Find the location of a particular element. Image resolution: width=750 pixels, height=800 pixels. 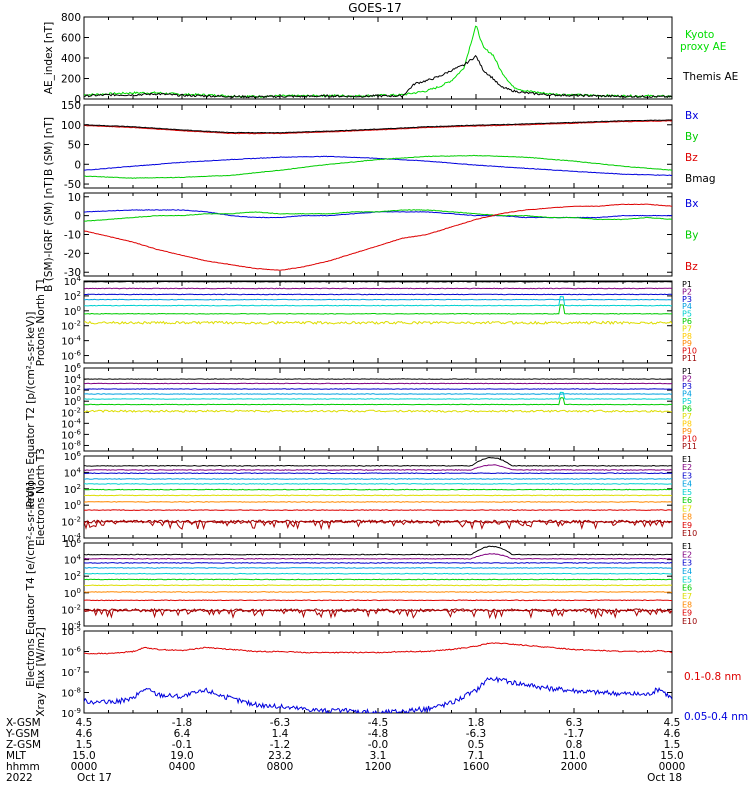

panel-5-series-e4 is located at coordinates (378, 479).